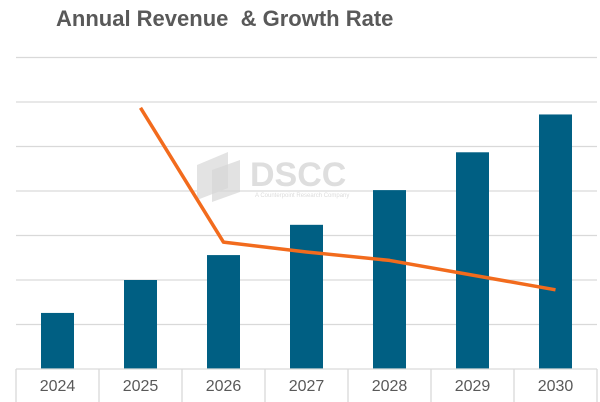 The height and width of the screenshot is (402, 600). What do you see at coordinates (298, 175) in the screenshot?
I see `watermark-text: DSCC` at bounding box center [298, 175].